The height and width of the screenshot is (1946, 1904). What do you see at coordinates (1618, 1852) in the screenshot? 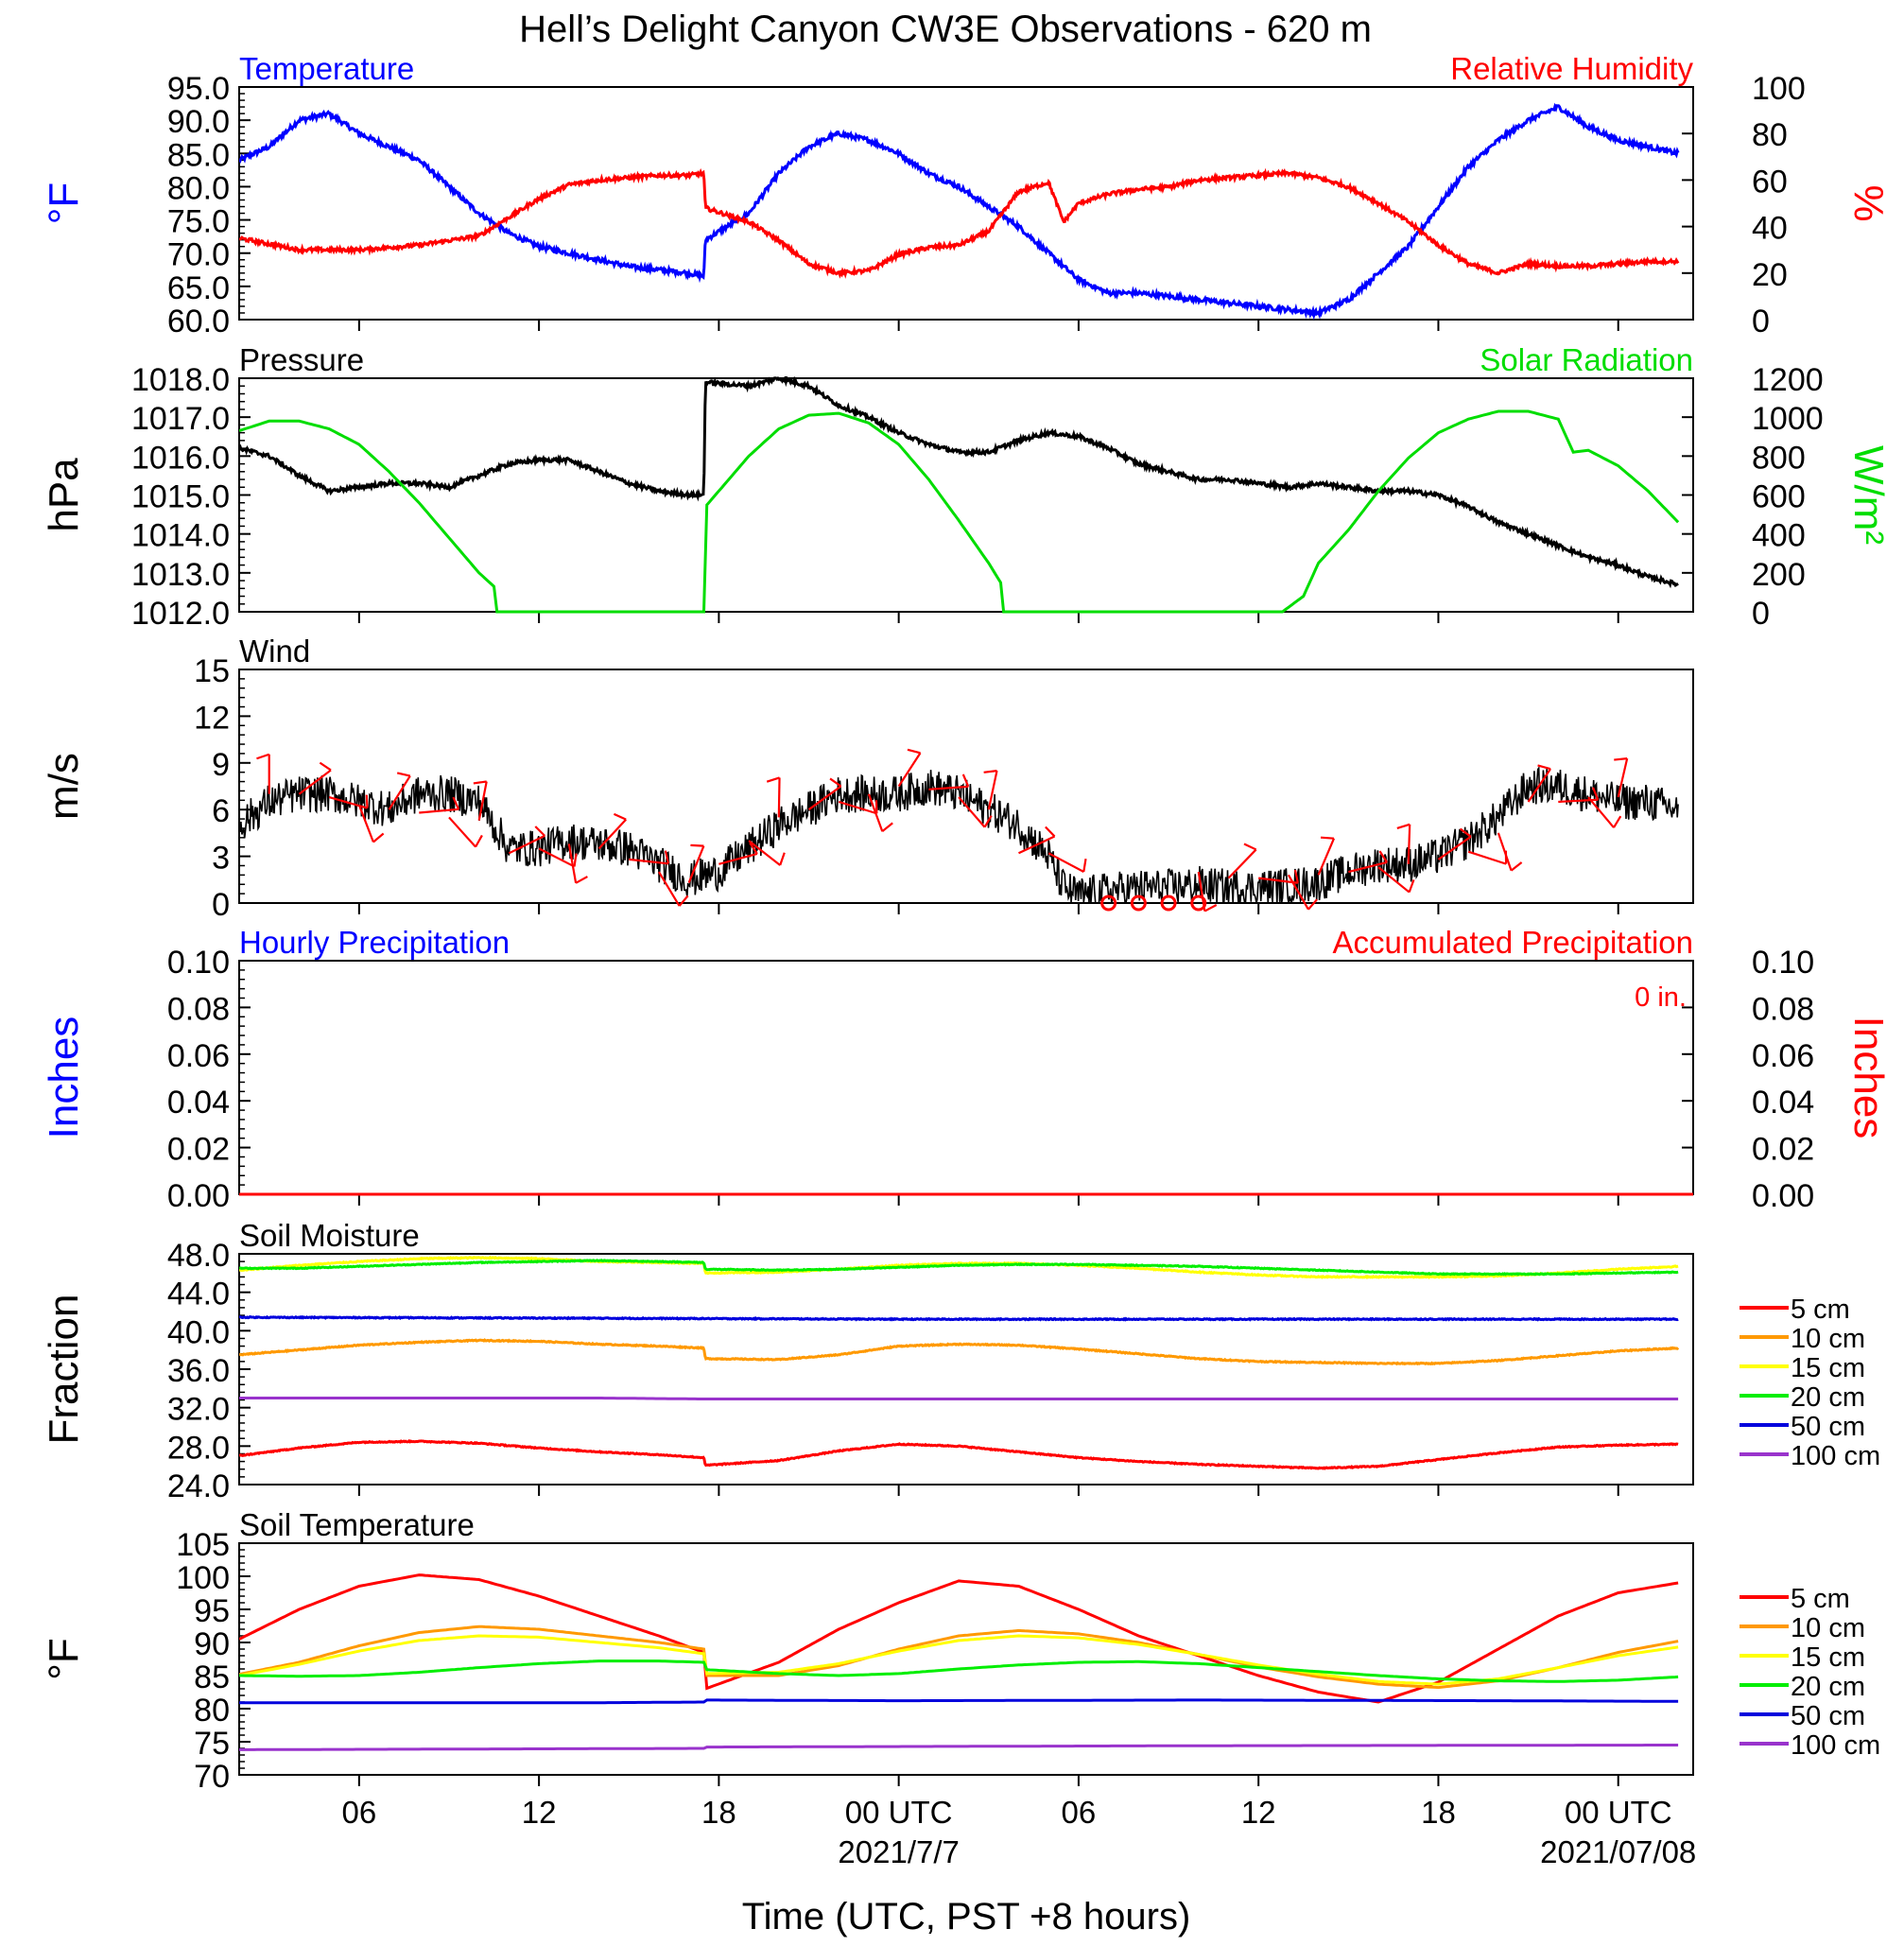
I see `x-date-label: 2021/07/08` at bounding box center [1618, 1852].